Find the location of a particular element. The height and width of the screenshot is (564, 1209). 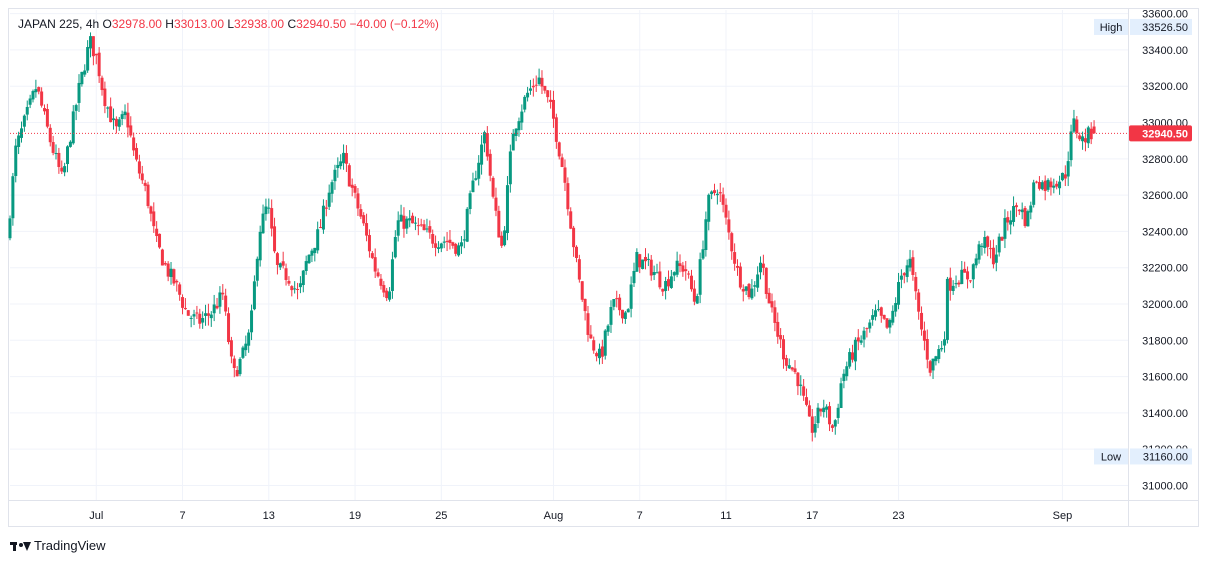

time-tick-label: Aug is located at coordinates (554, 516).